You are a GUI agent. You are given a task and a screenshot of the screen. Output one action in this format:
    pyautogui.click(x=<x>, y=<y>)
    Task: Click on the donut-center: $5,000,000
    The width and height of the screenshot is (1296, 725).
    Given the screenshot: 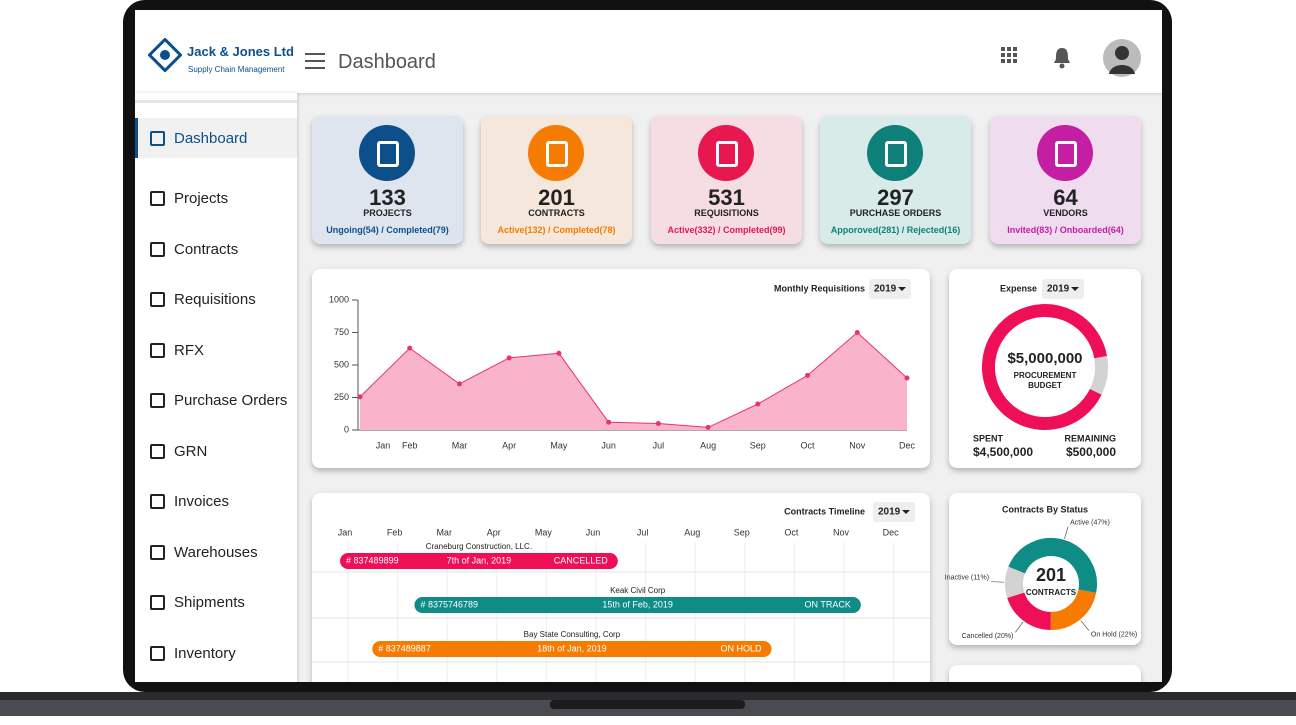 What is the action you would take?
    pyautogui.click(x=1044, y=358)
    